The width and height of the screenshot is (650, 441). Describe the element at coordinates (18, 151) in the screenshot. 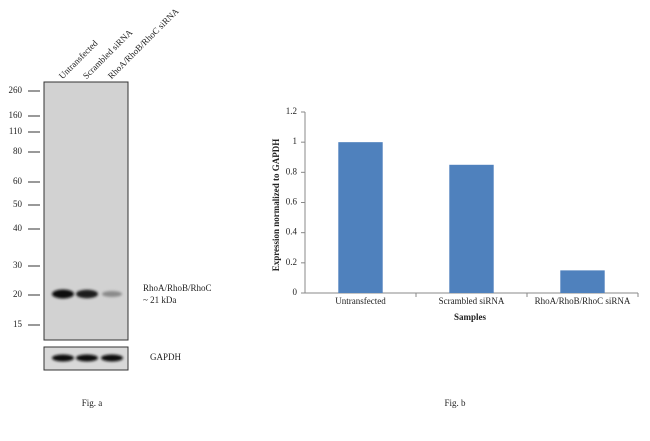

I see `marker-label: 80` at that location.